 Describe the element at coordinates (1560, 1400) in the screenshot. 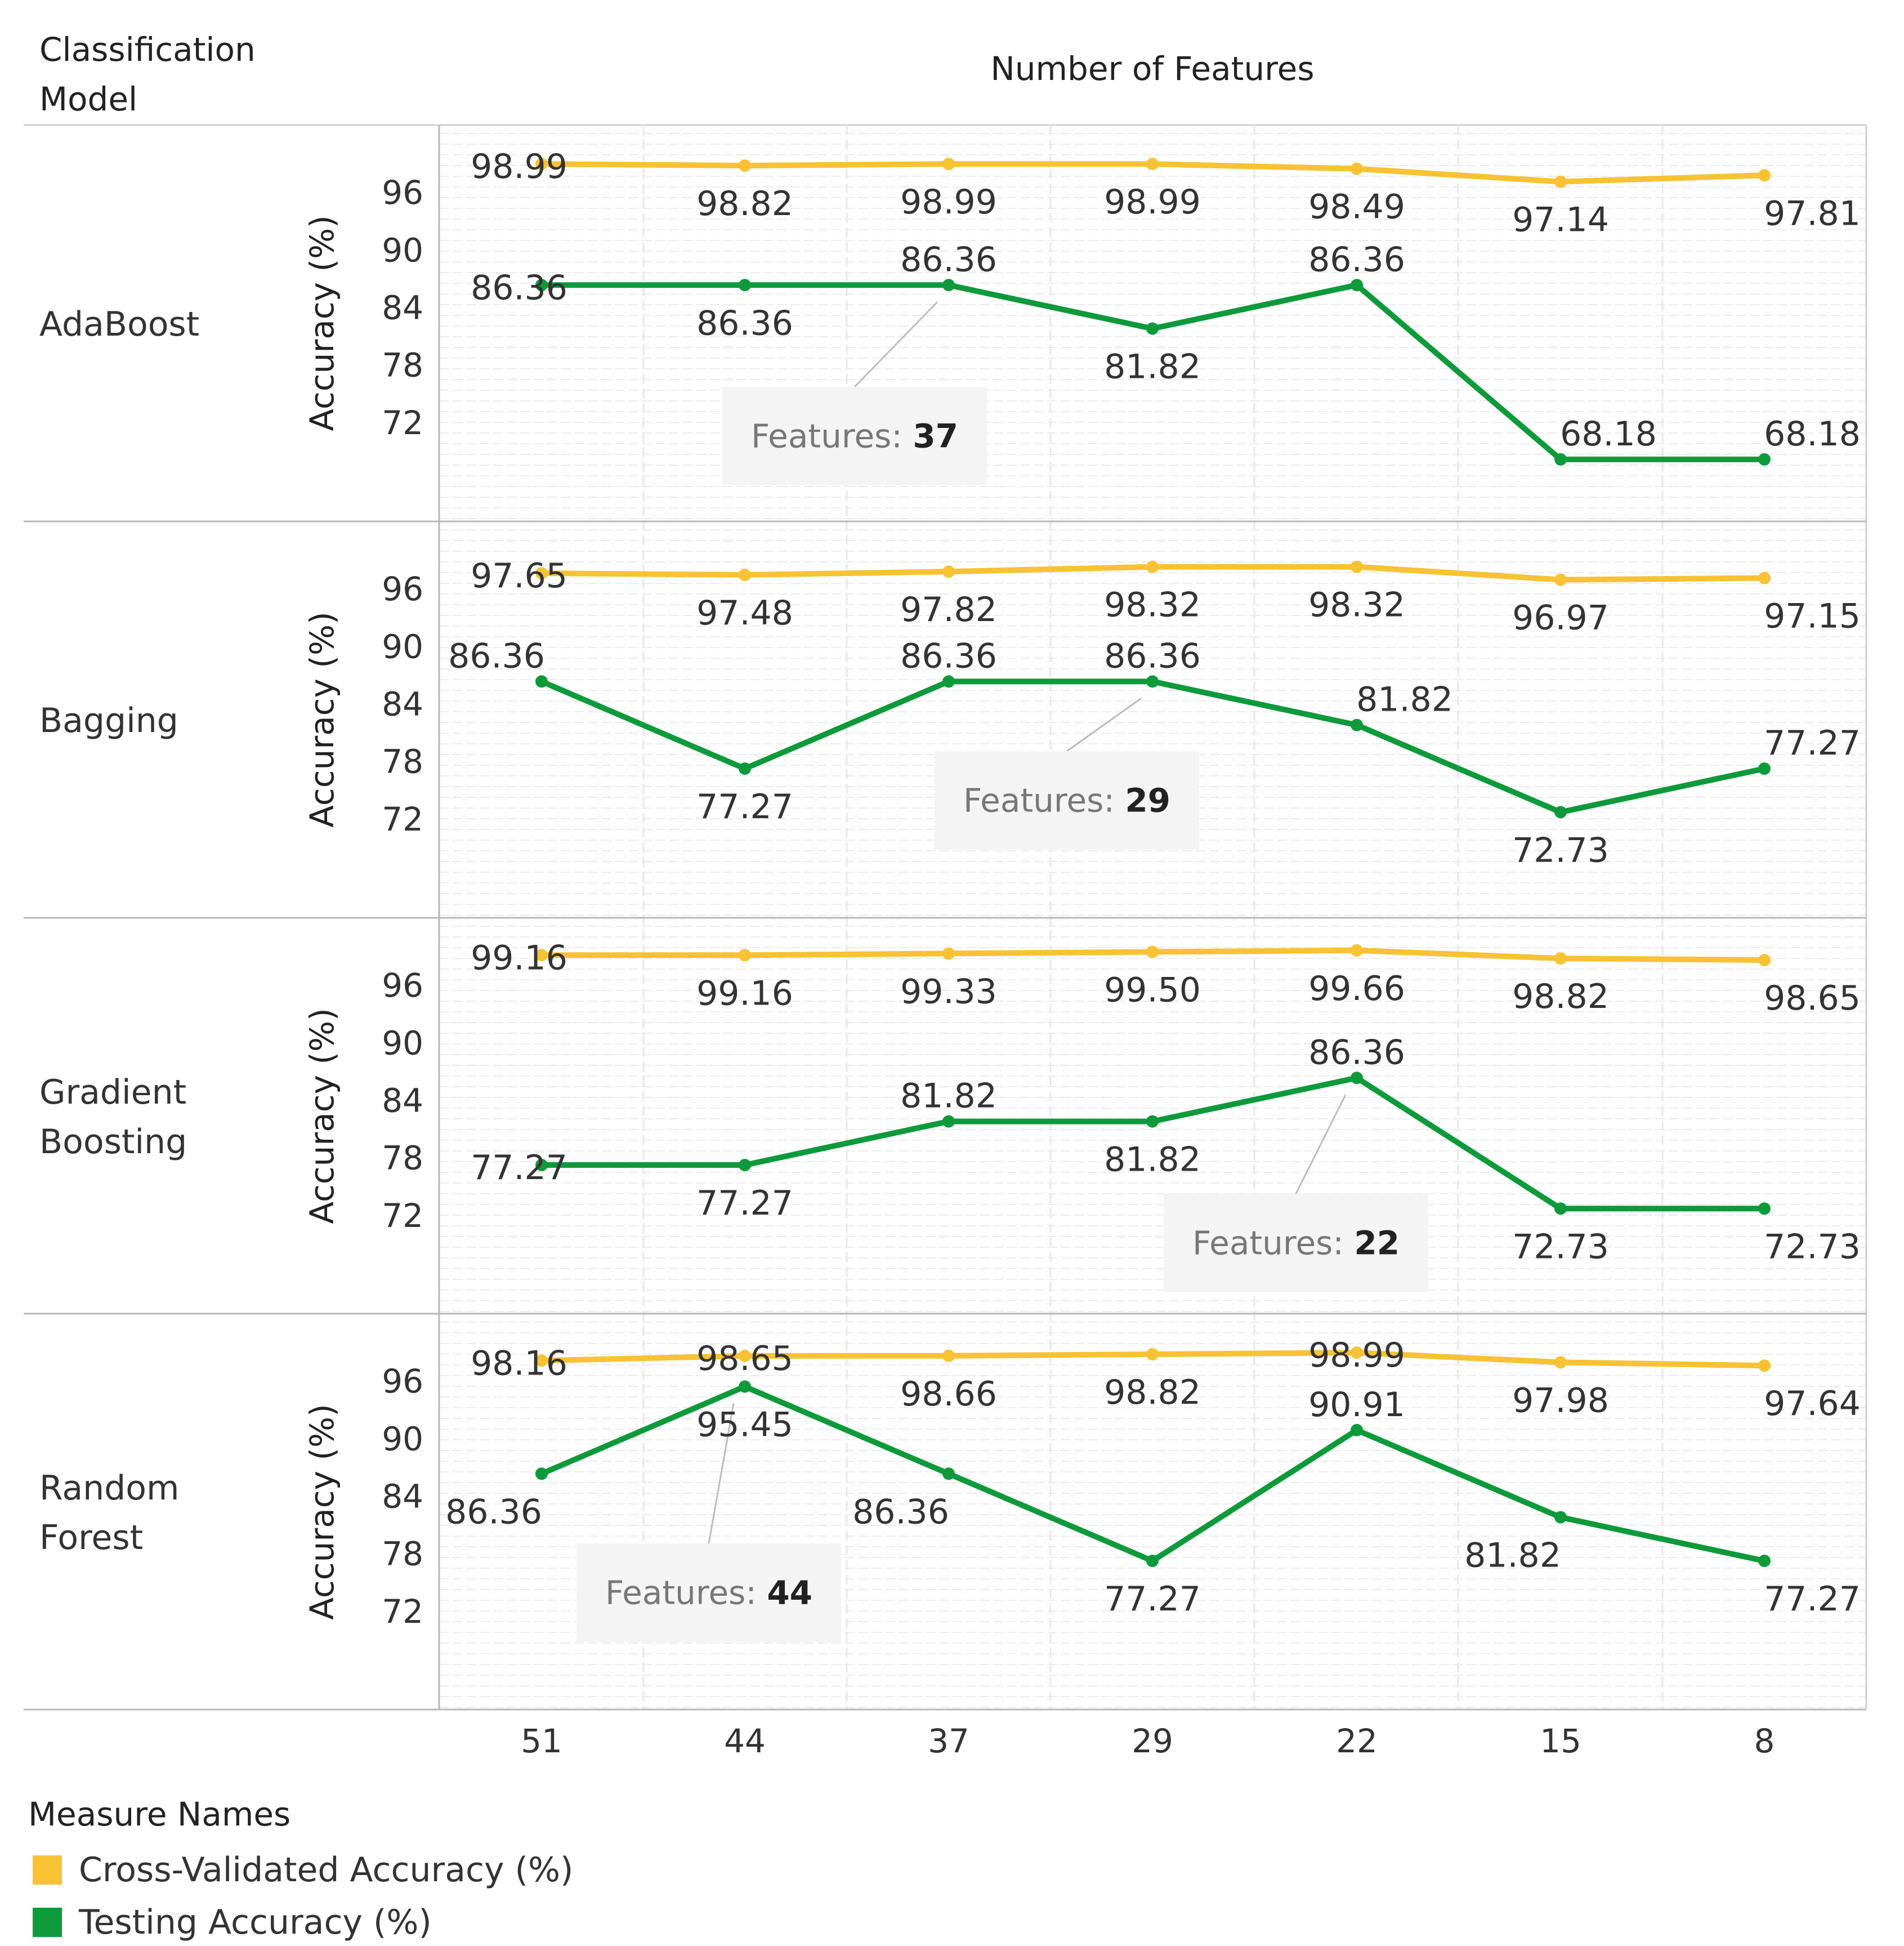

I see `cv-data-label: 97.98` at that location.